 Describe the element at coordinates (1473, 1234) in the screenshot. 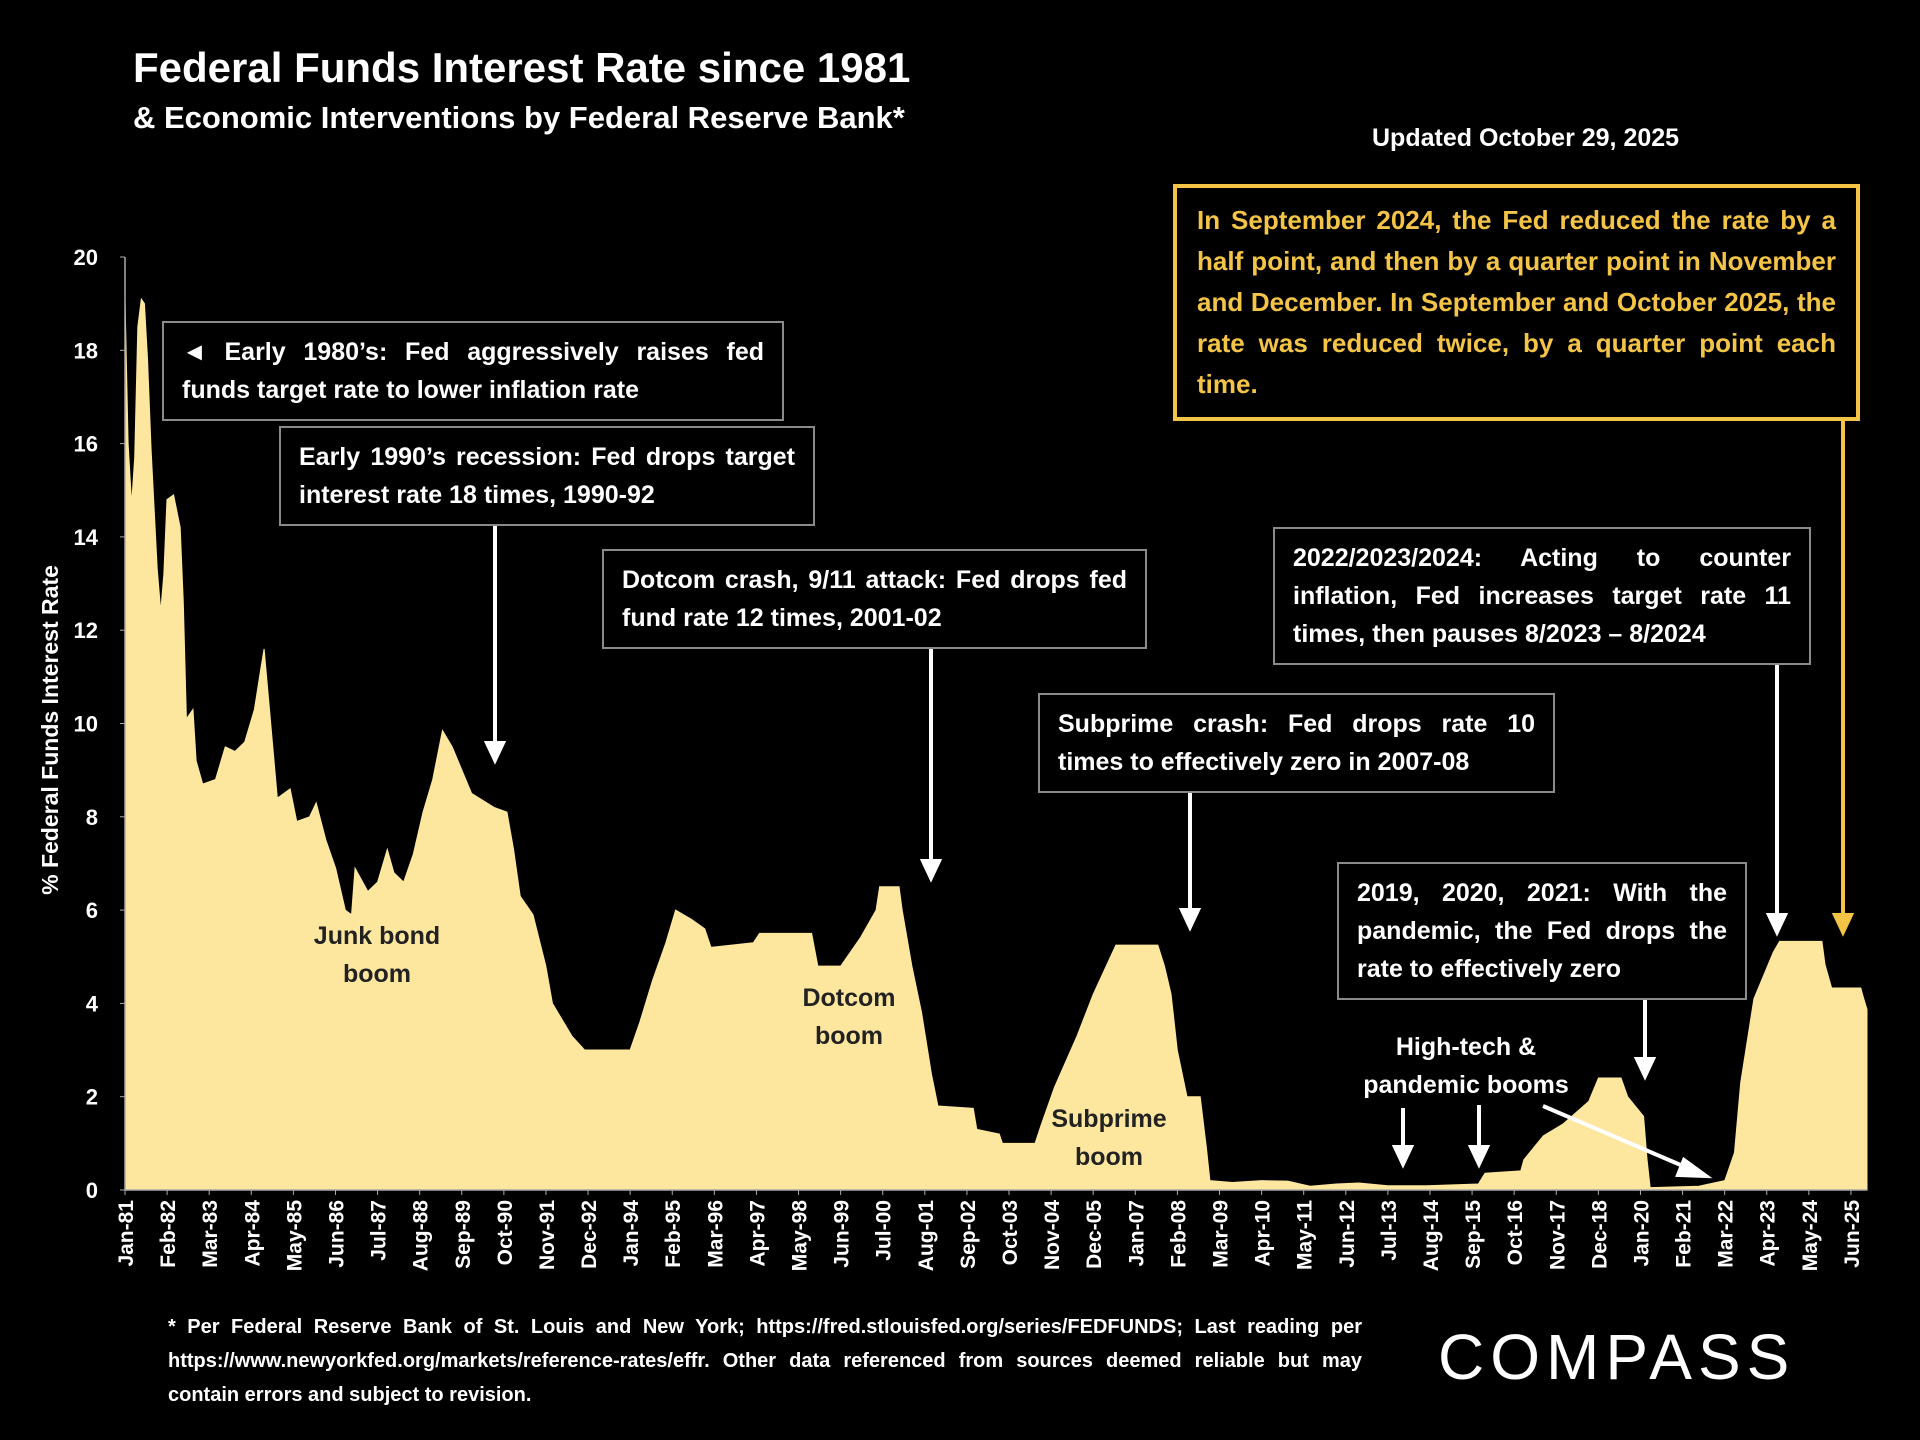

I see `x-tick-label: Sep-15` at that location.